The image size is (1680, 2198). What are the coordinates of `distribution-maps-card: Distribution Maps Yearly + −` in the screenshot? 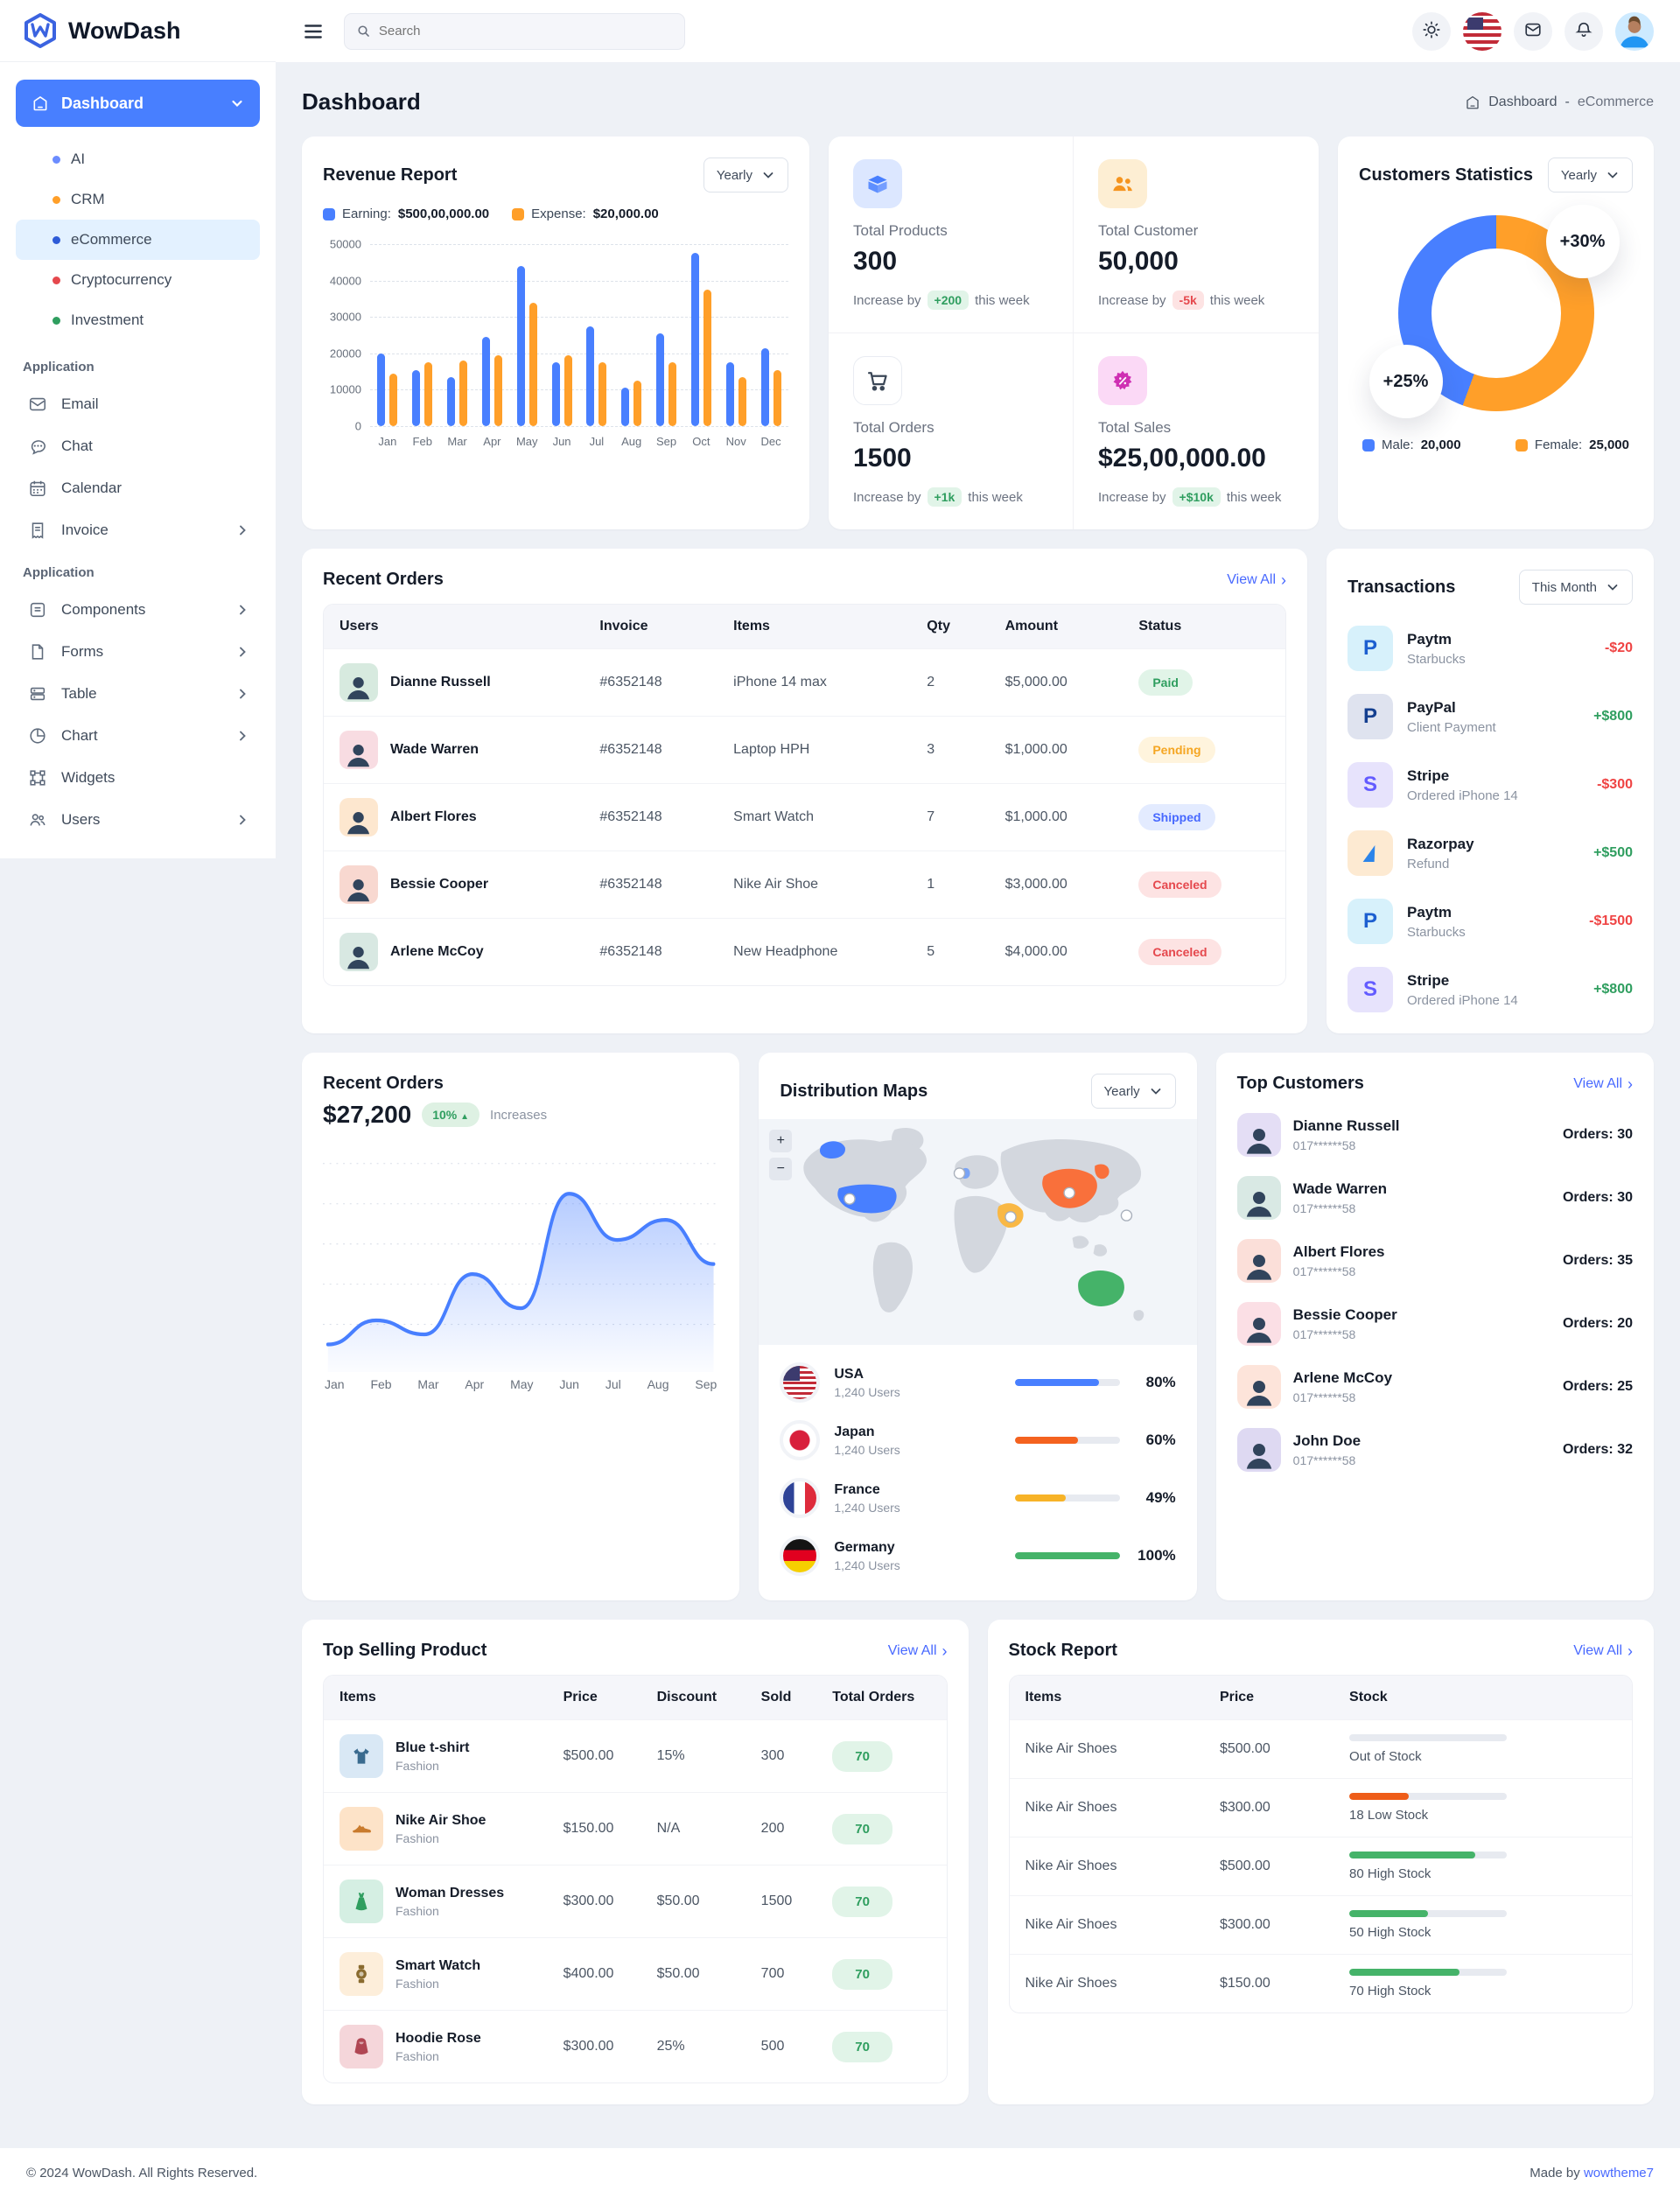 It's located at (978, 1326).